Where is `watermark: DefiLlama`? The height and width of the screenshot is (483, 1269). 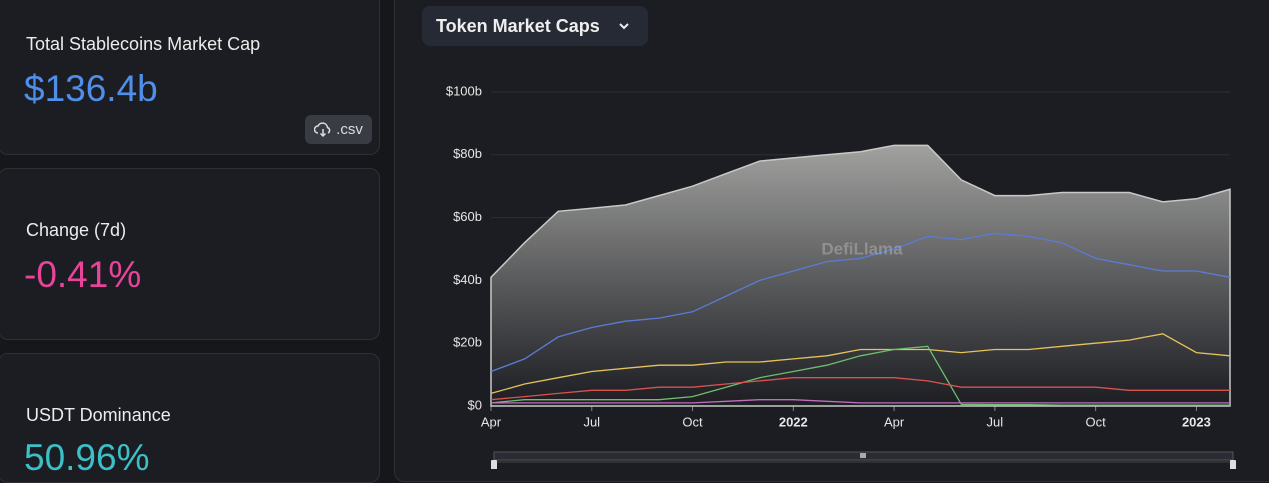
watermark: DefiLlama is located at coordinates (862, 248).